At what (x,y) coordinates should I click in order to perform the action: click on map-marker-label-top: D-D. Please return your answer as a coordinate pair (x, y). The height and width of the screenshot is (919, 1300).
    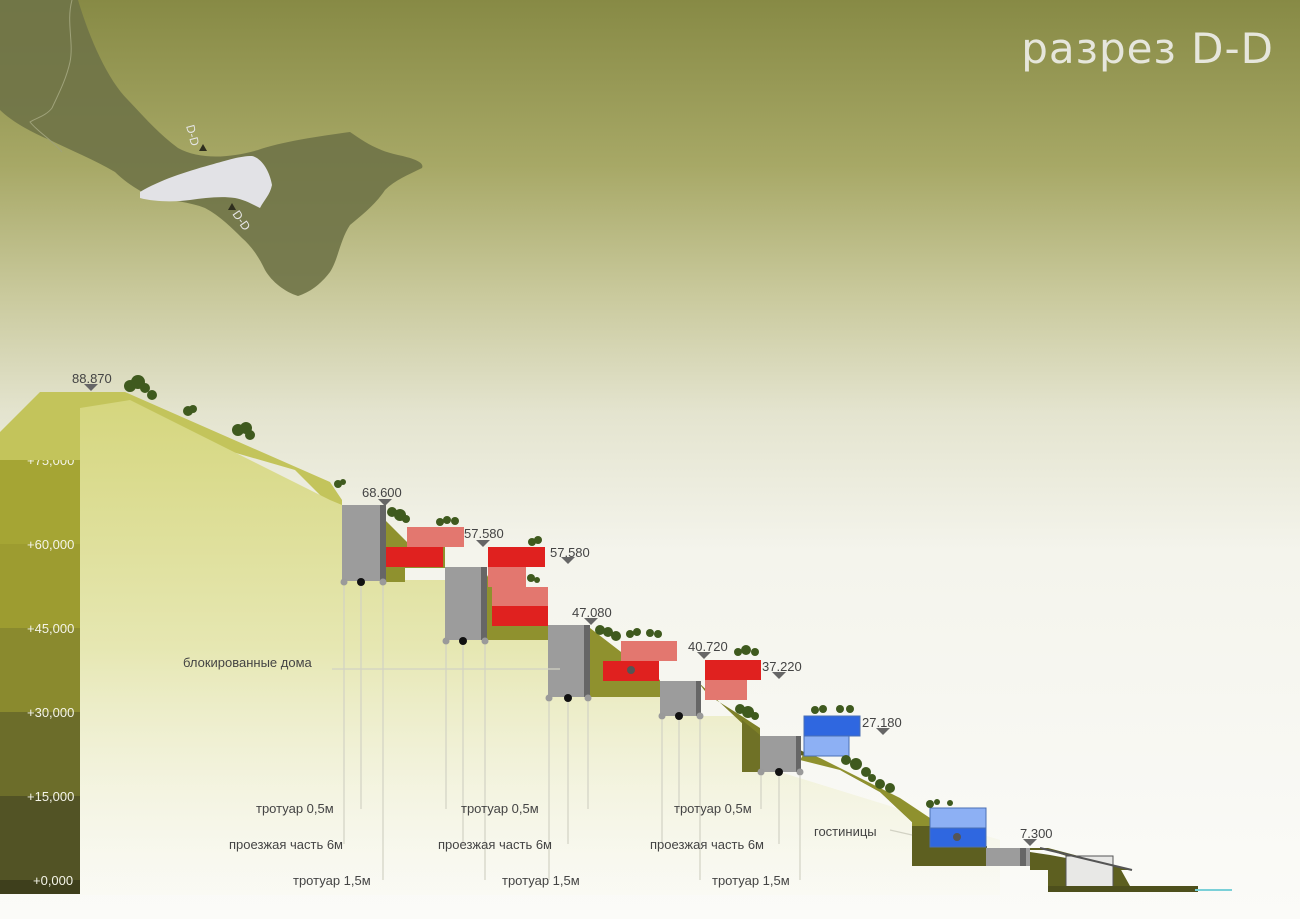
    Looking at the image, I should click on (192, 135).